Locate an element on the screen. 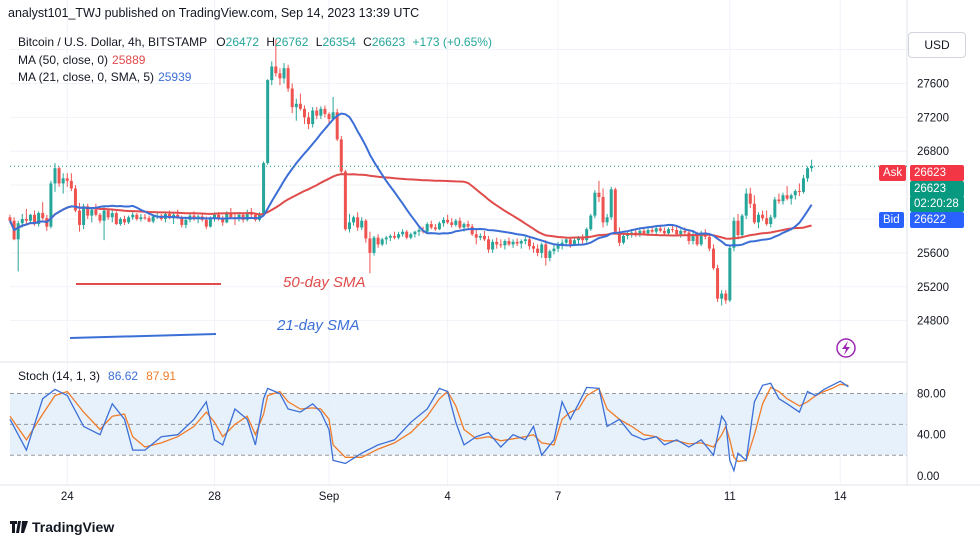 Image resolution: width=980 pixels, height=546 pixels. currency-button: USD is located at coordinates (937, 45).